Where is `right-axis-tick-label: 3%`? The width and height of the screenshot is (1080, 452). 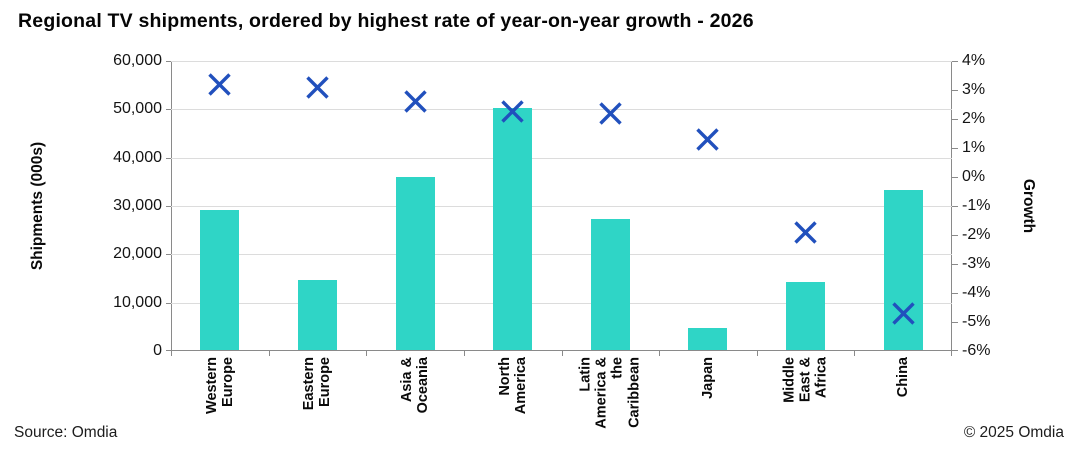 right-axis-tick-label: 3% is located at coordinates (974, 89).